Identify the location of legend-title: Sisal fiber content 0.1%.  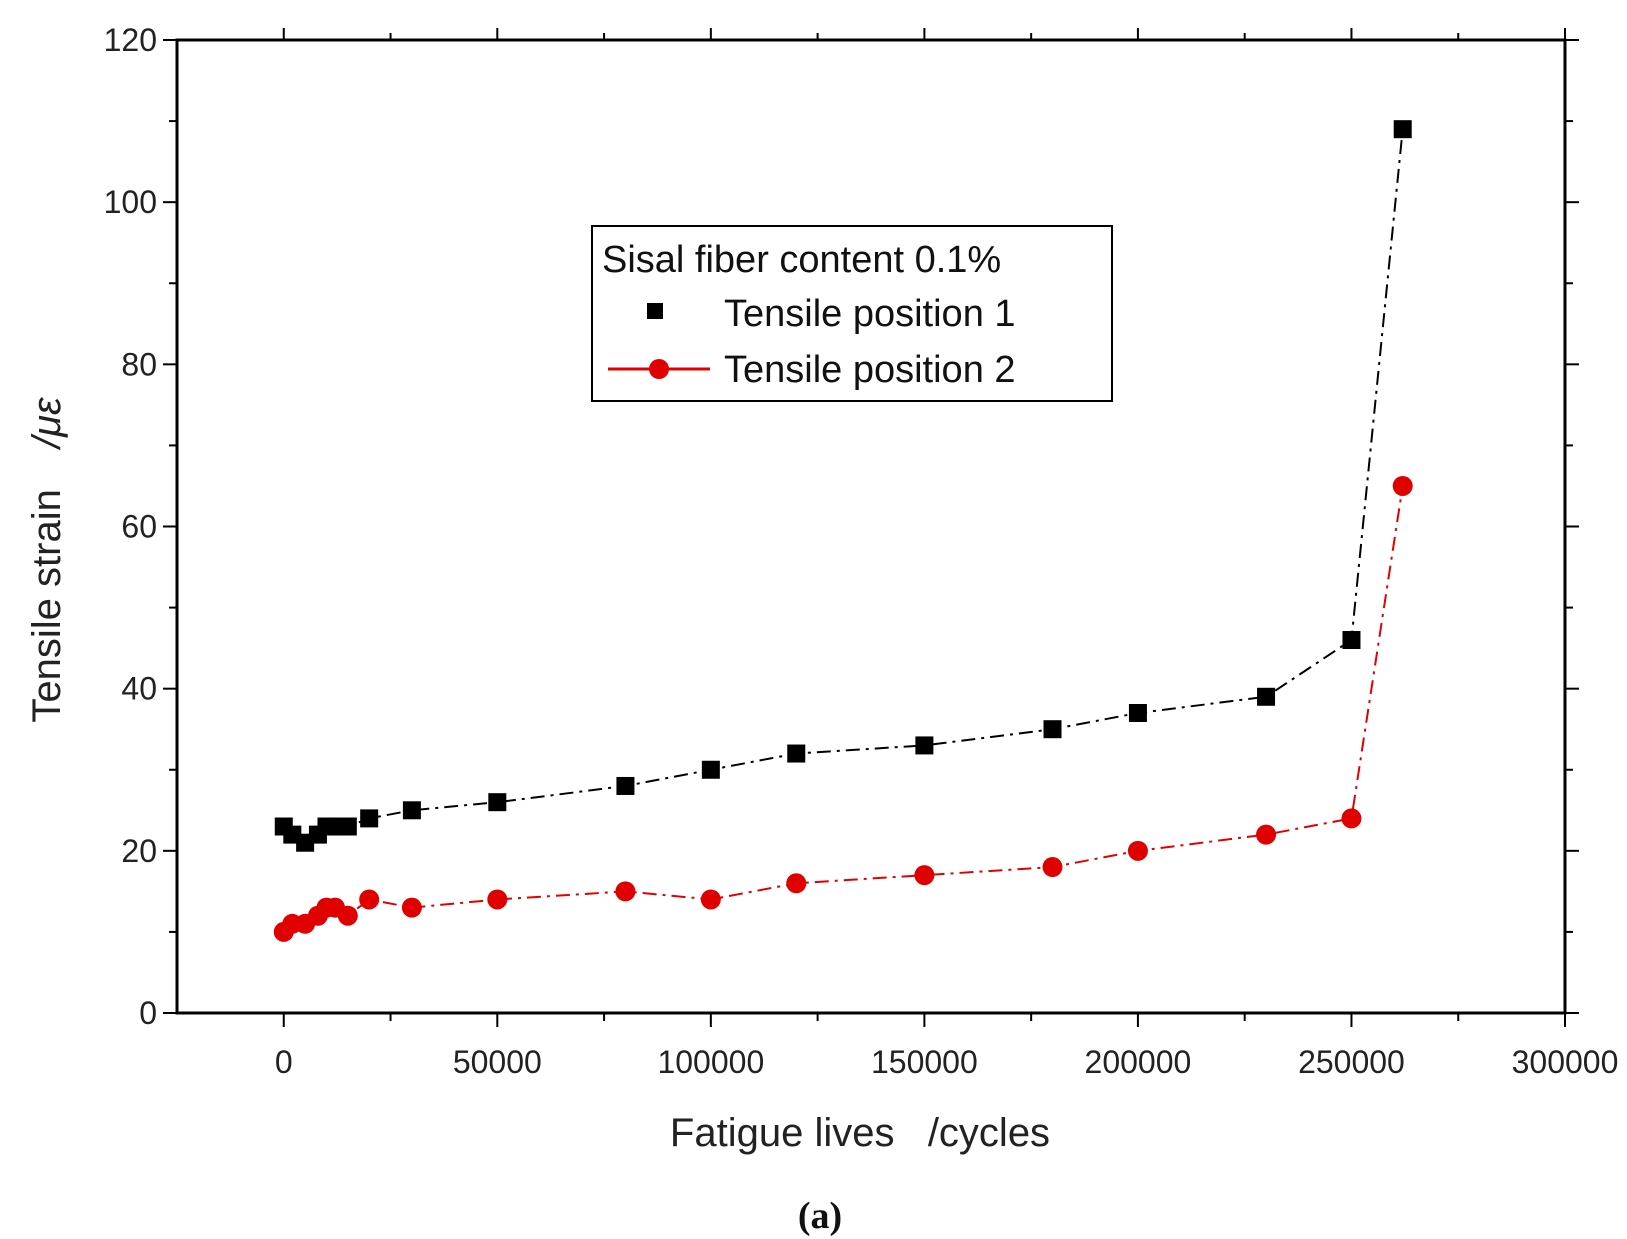
(801, 260).